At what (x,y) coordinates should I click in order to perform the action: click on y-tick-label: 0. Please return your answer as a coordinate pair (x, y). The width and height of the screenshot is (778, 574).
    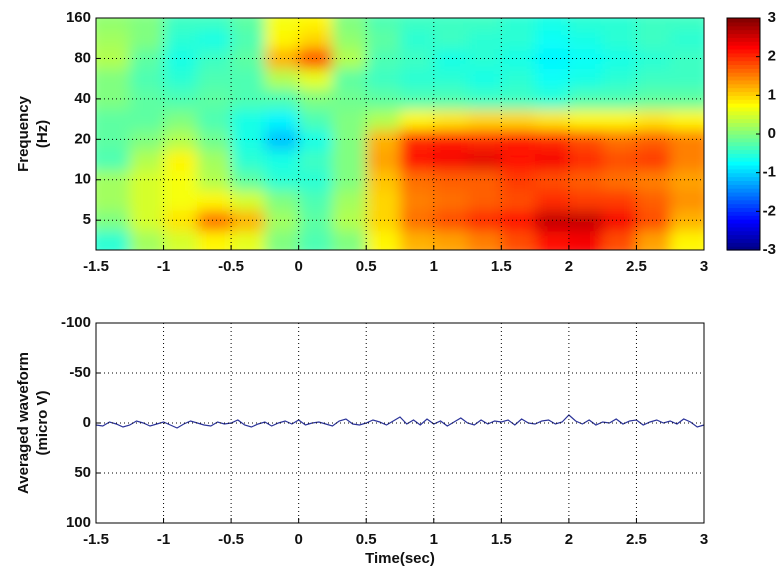
    Looking at the image, I should click on (87, 422).